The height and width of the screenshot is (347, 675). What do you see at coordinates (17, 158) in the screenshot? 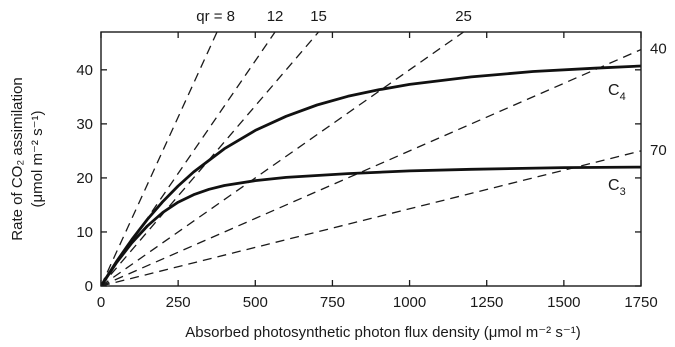
I see `y-axis-title: Rate of CO₂ assimilation` at bounding box center [17, 158].